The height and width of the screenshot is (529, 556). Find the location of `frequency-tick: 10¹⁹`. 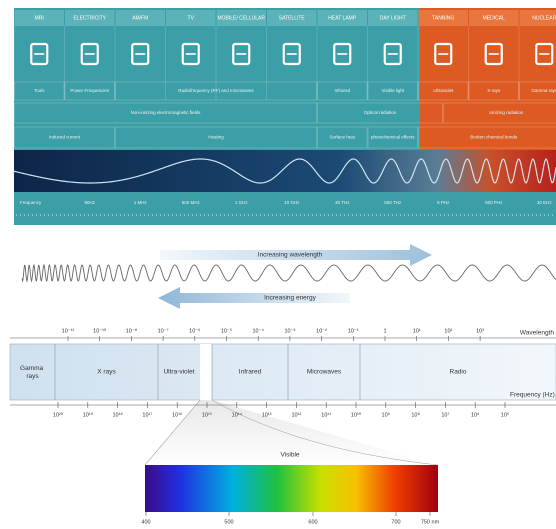

frequency-tick: 10¹⁹ is located at coordinates (88, 414).